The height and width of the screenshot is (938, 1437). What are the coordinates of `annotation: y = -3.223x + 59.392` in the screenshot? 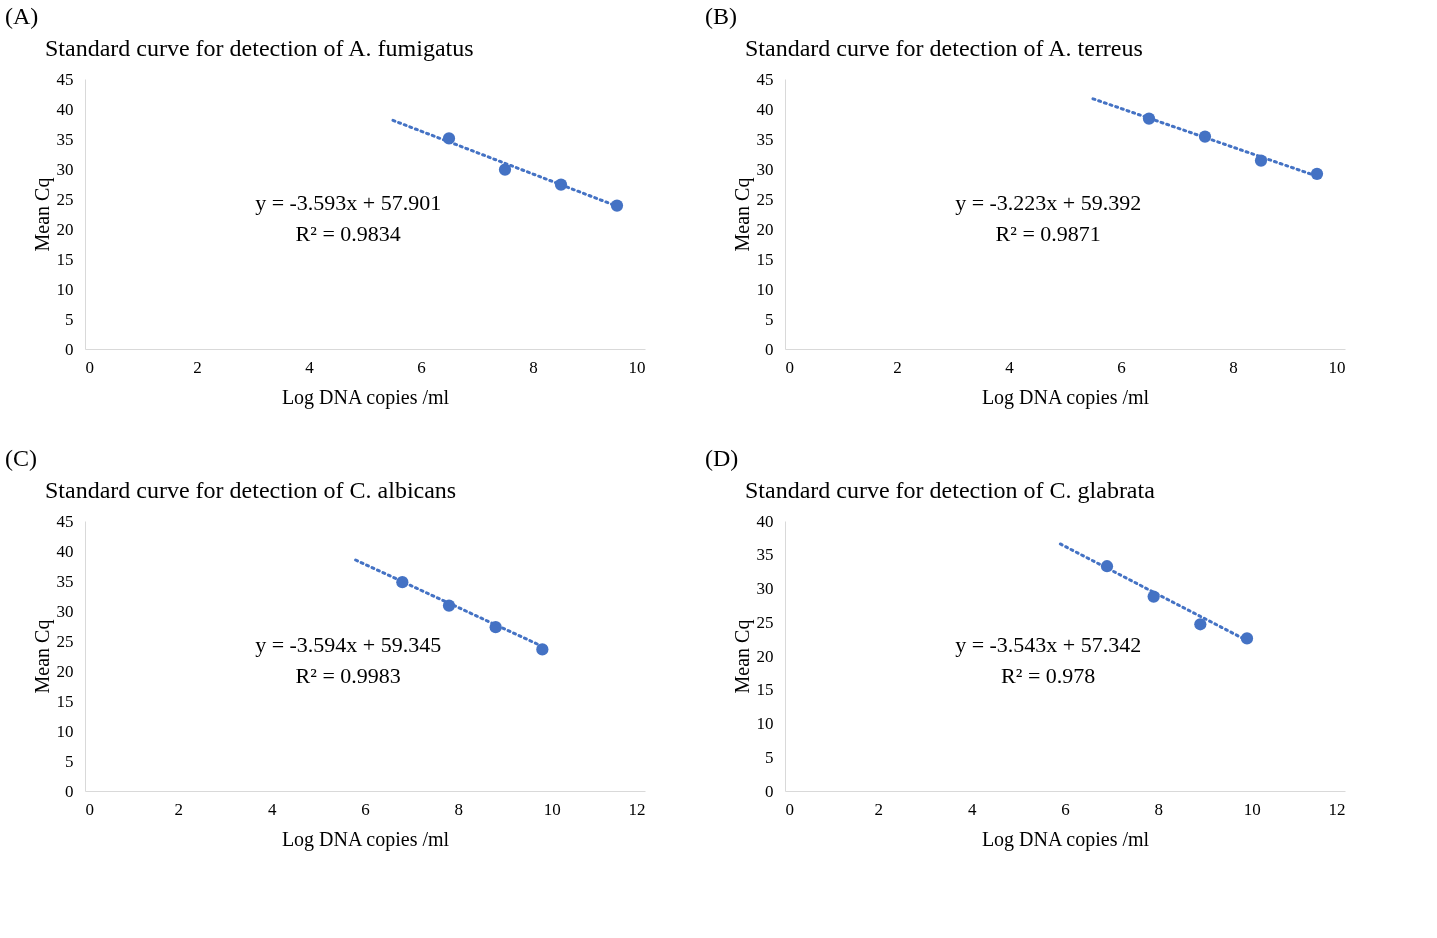 It's located at (1048, 203).